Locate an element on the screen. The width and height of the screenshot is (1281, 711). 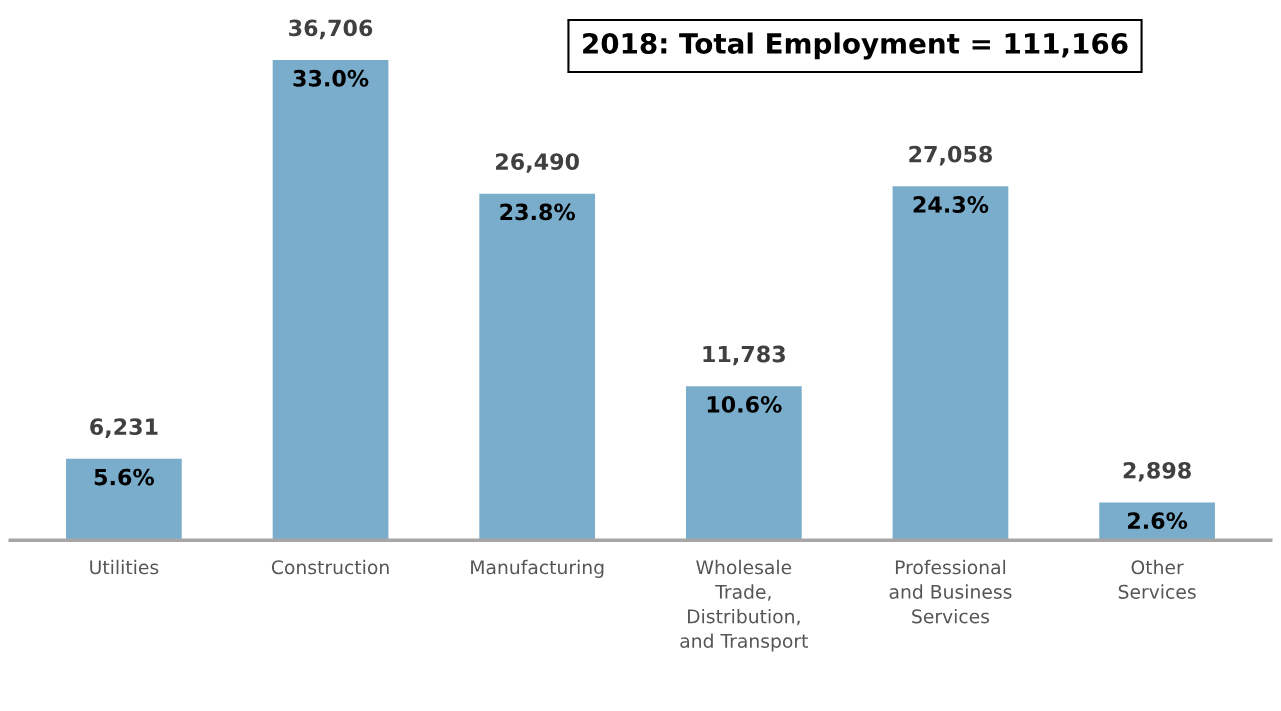
annotation: 5.6% is located at coordinates (124, 477).